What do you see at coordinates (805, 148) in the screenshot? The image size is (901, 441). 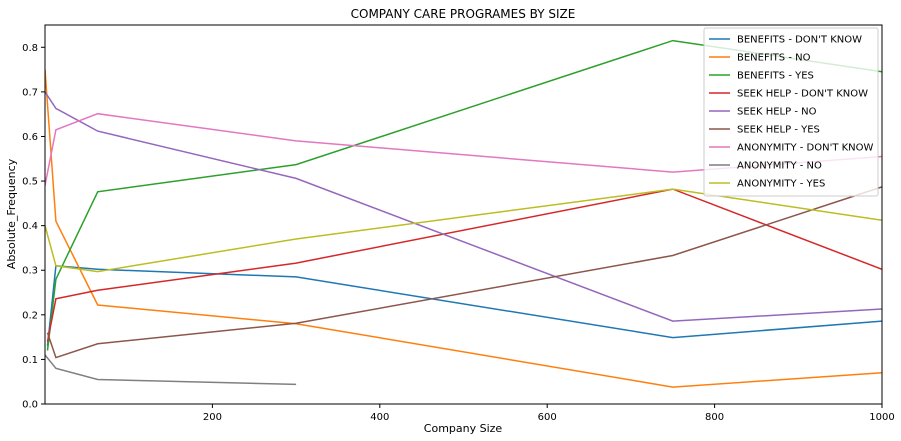 I see `legend-label: ANONYMITY - DON'T KNOW` at bounding box center [805, 148].